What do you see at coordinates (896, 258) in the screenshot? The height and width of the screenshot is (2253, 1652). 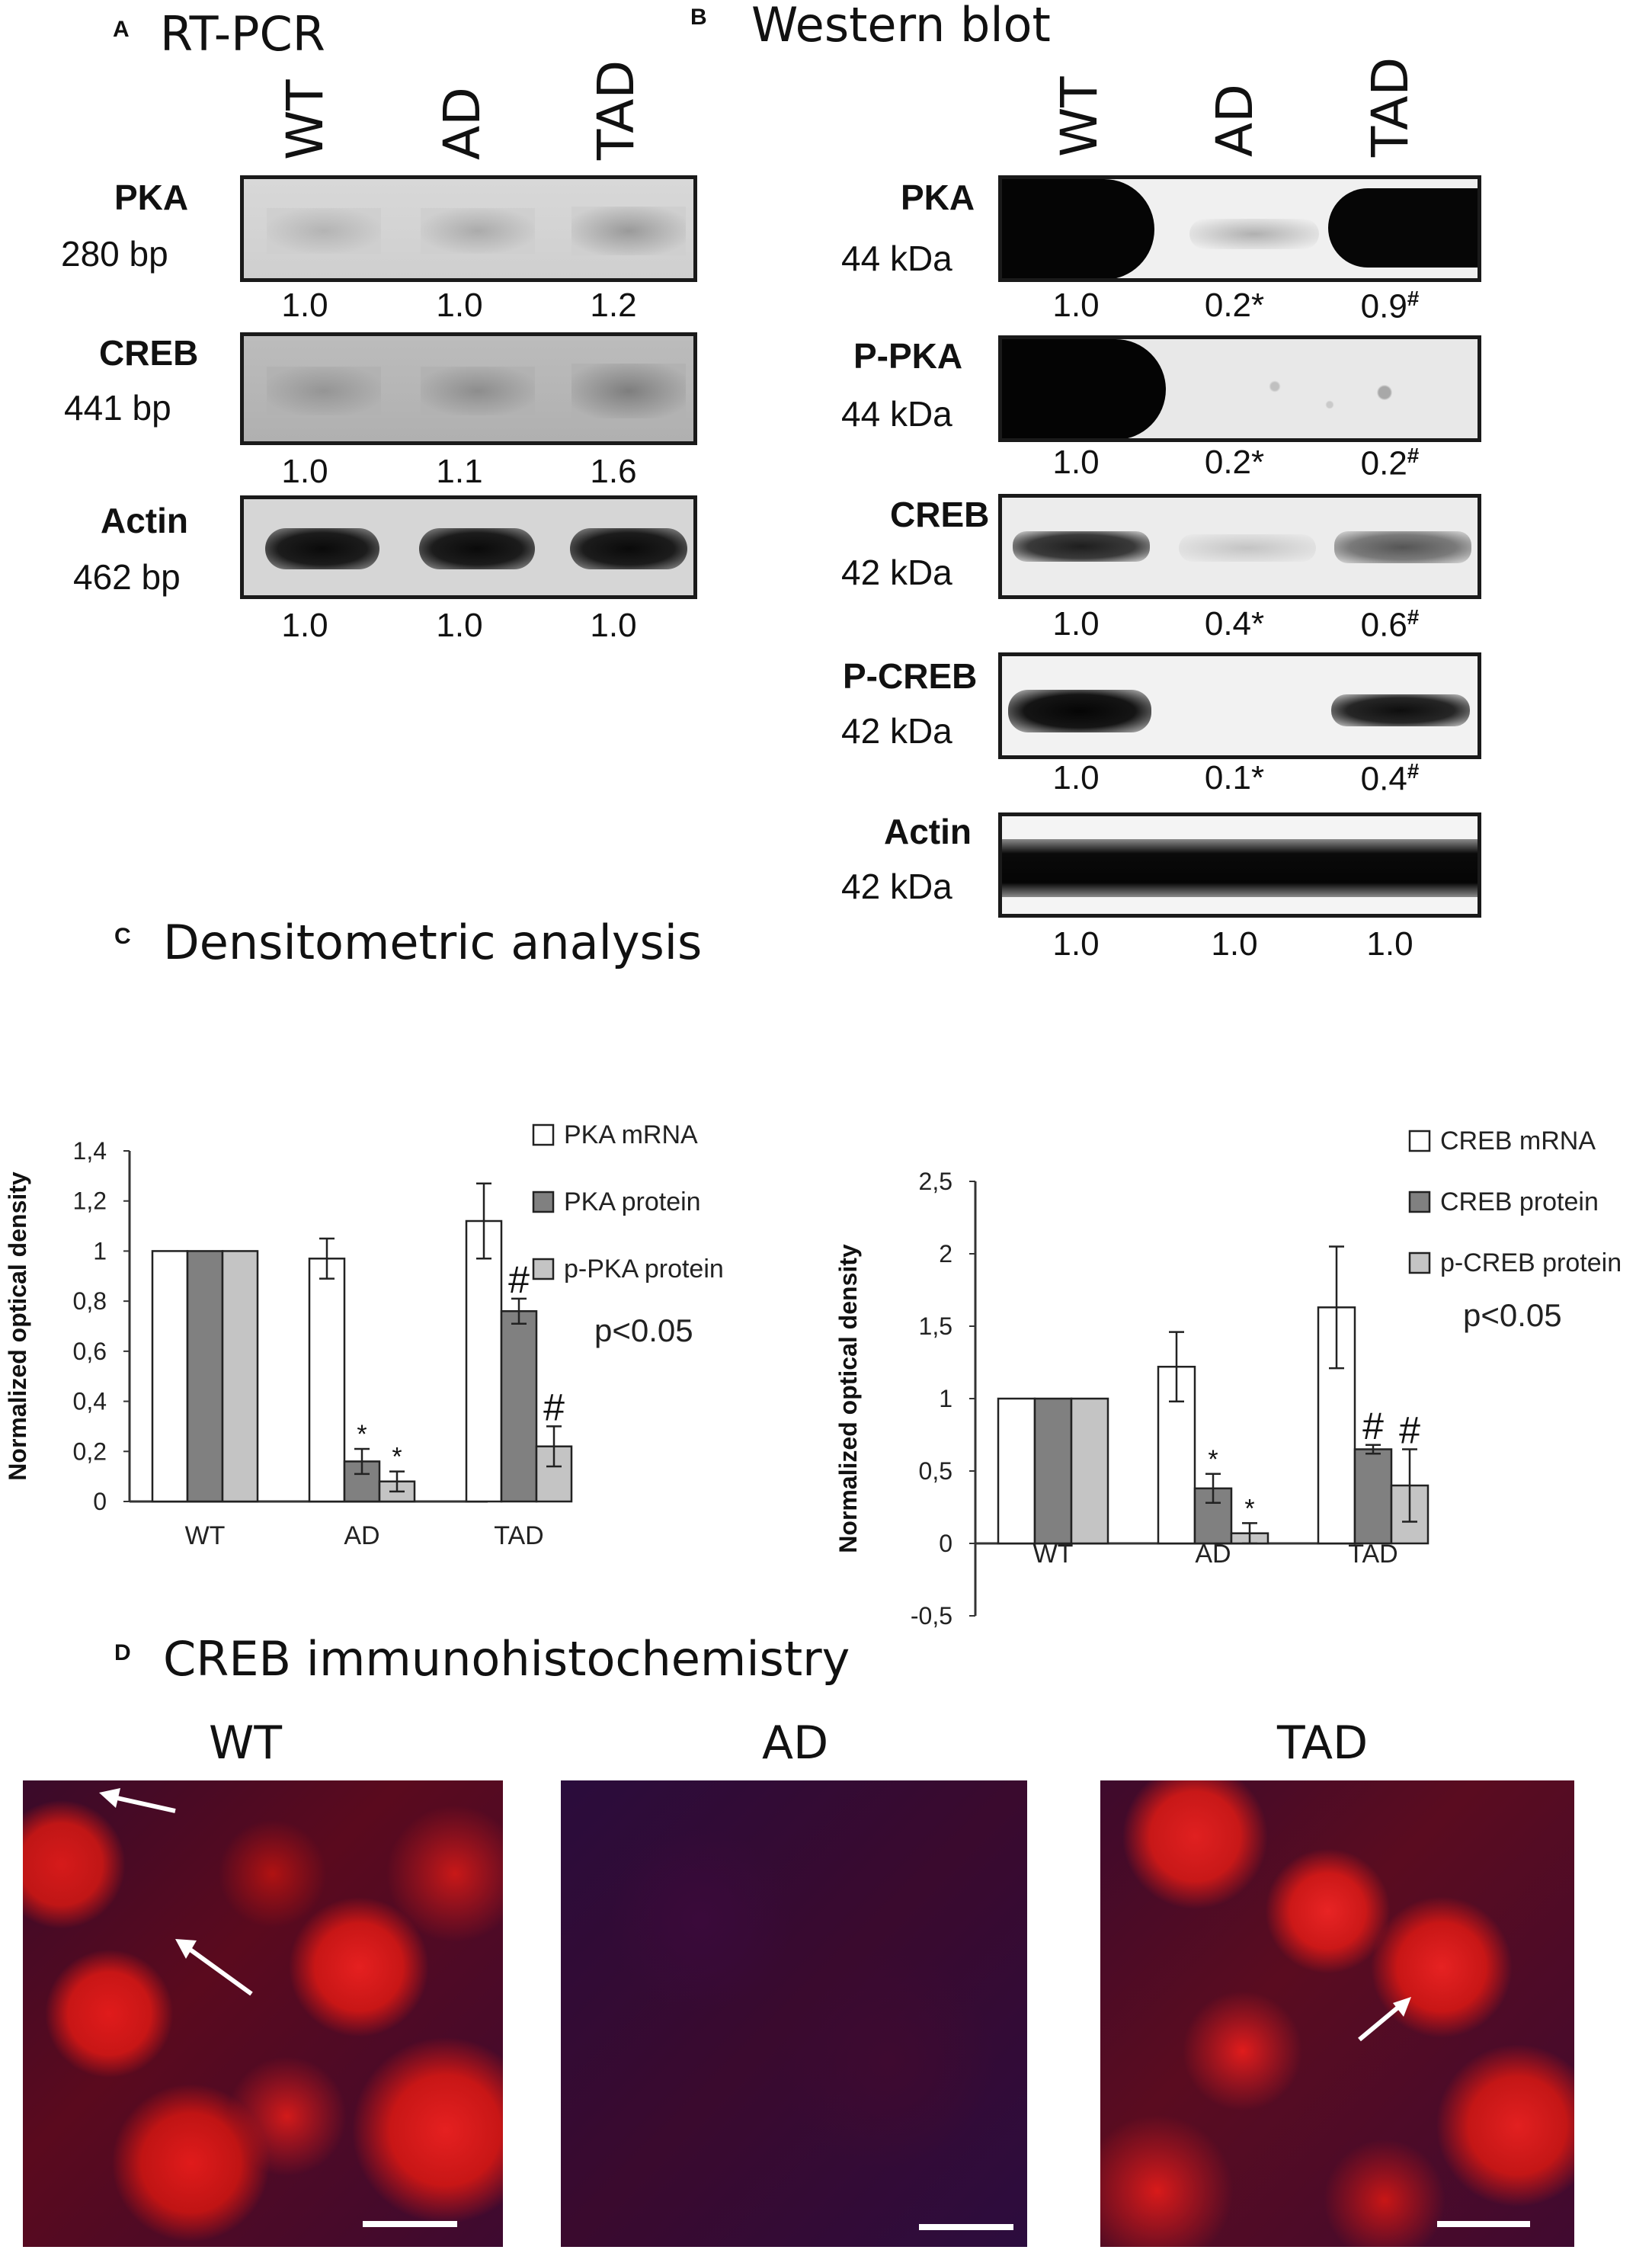 I see `panel-b-row-pka-size: 44 kDa` at bounding box center [896, 258].